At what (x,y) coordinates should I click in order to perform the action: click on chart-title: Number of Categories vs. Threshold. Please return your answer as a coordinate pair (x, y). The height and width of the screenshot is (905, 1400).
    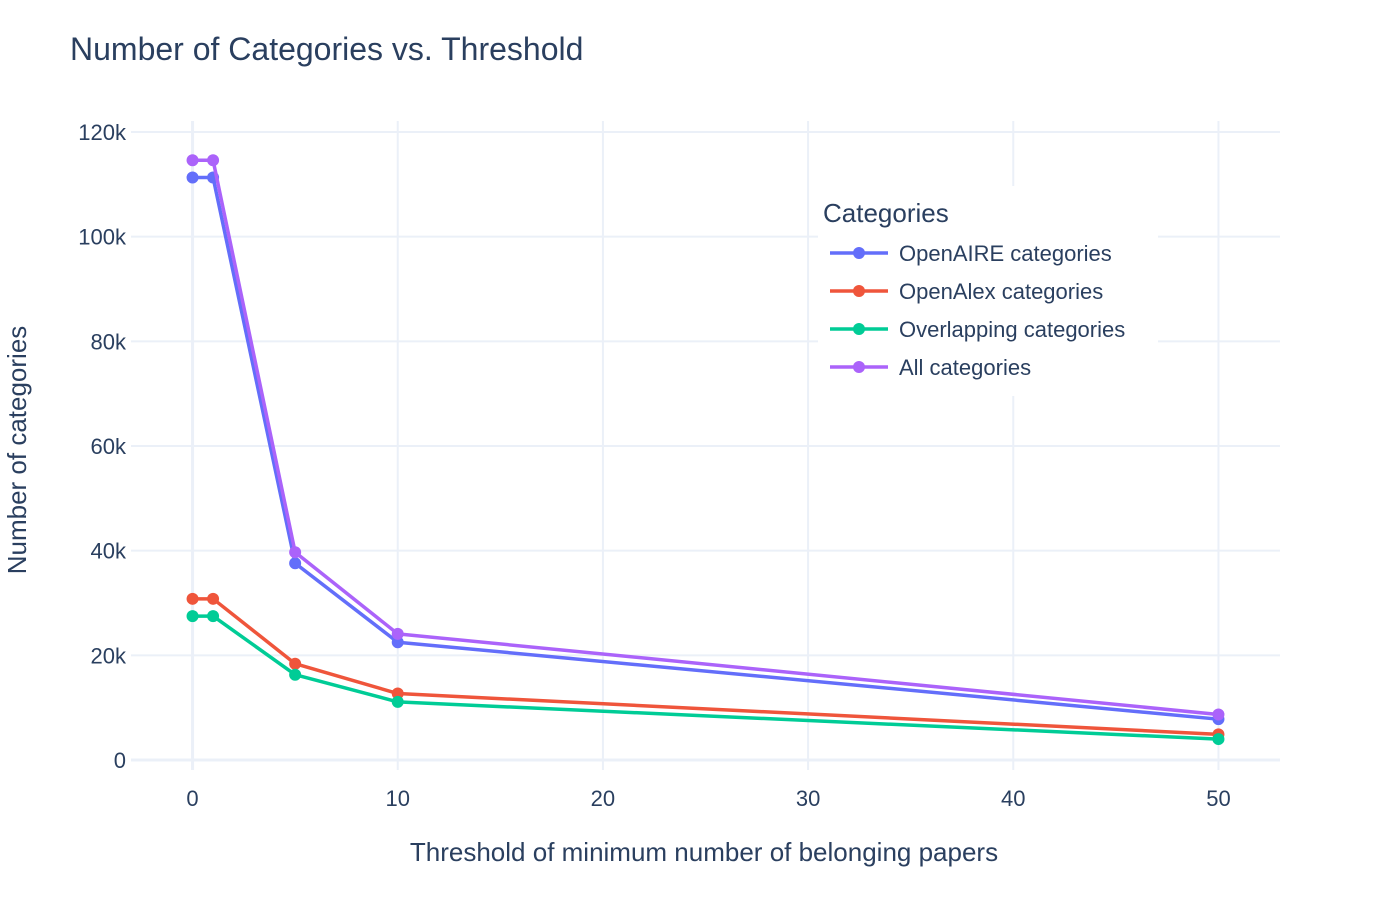
    Looking at the image, I should click on (326, 49).